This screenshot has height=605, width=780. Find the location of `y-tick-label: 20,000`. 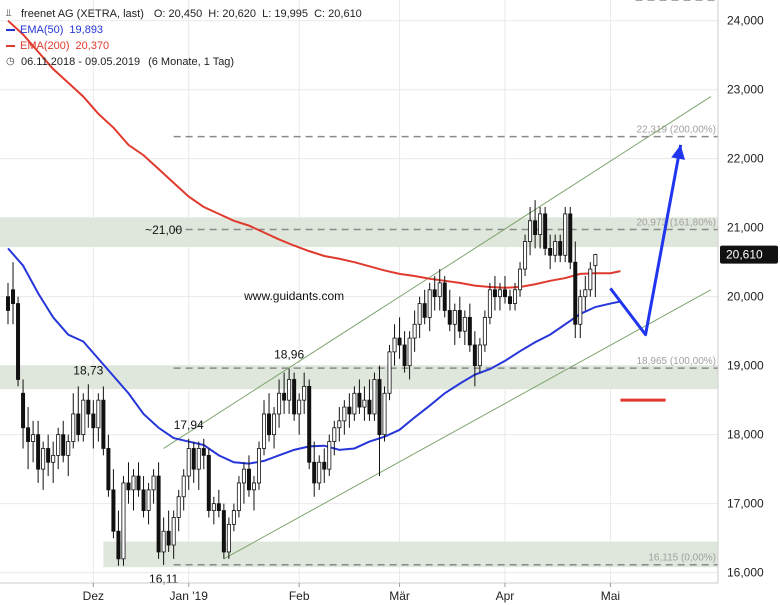

y-tick-label: 20,000 is located at coordinates (745, 297).